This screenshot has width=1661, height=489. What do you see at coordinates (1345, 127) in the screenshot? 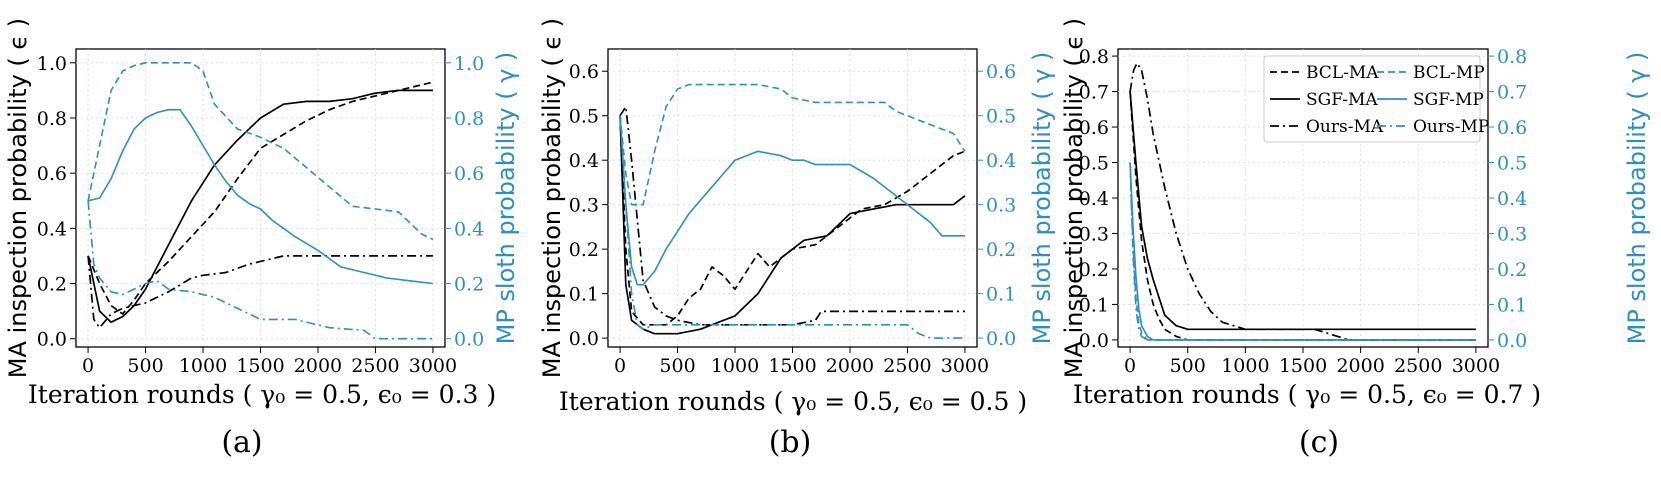
I see `legend-label-ours-ma: Ours-MA` at bounding box center [1345, 127].